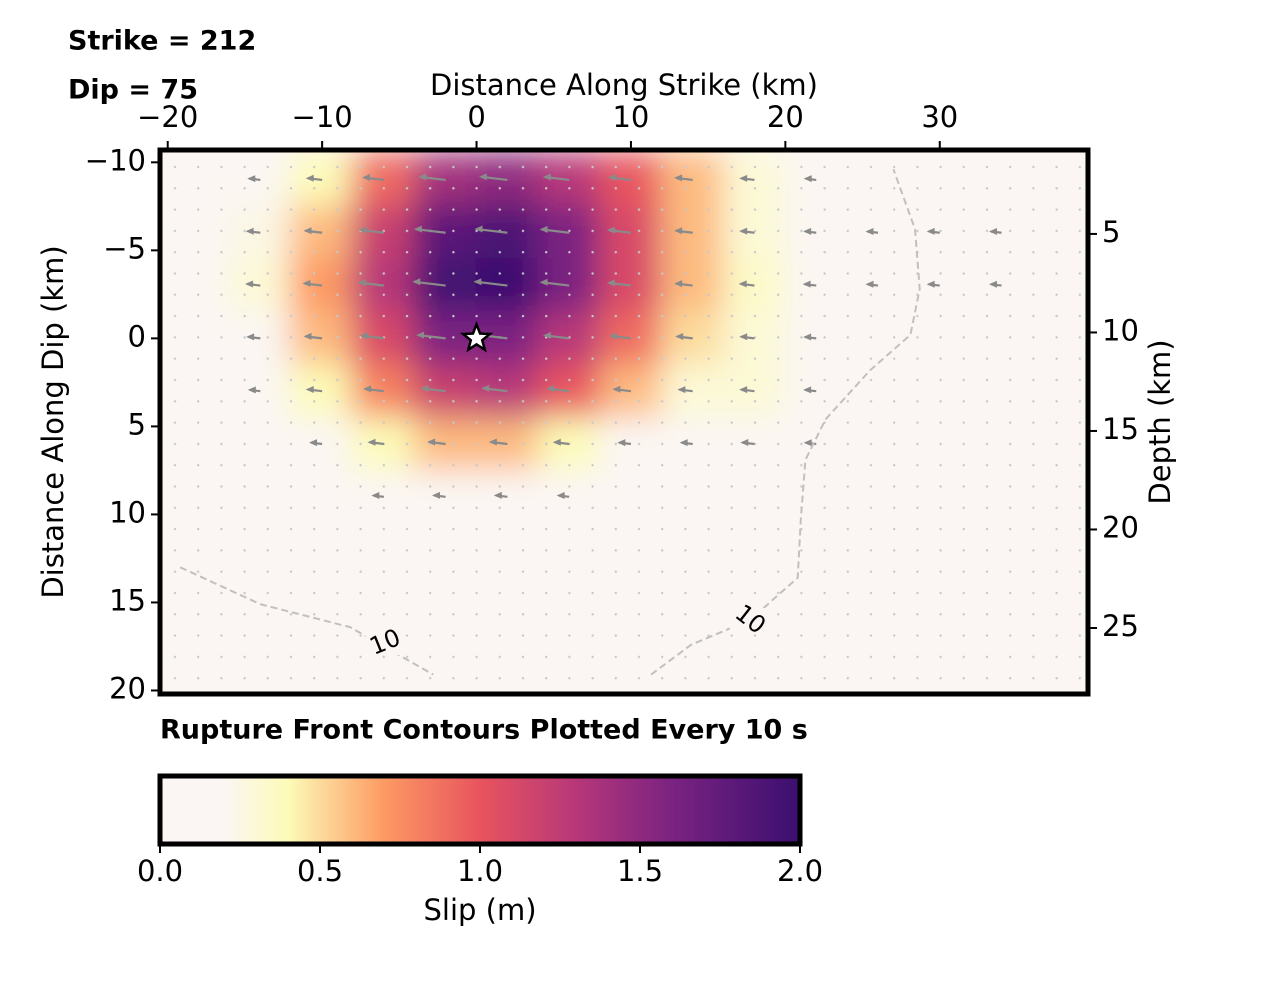  Describe the element at coordinates (1120, 429) in the screenshot. I see `y2-tick-label: 15` at that location.